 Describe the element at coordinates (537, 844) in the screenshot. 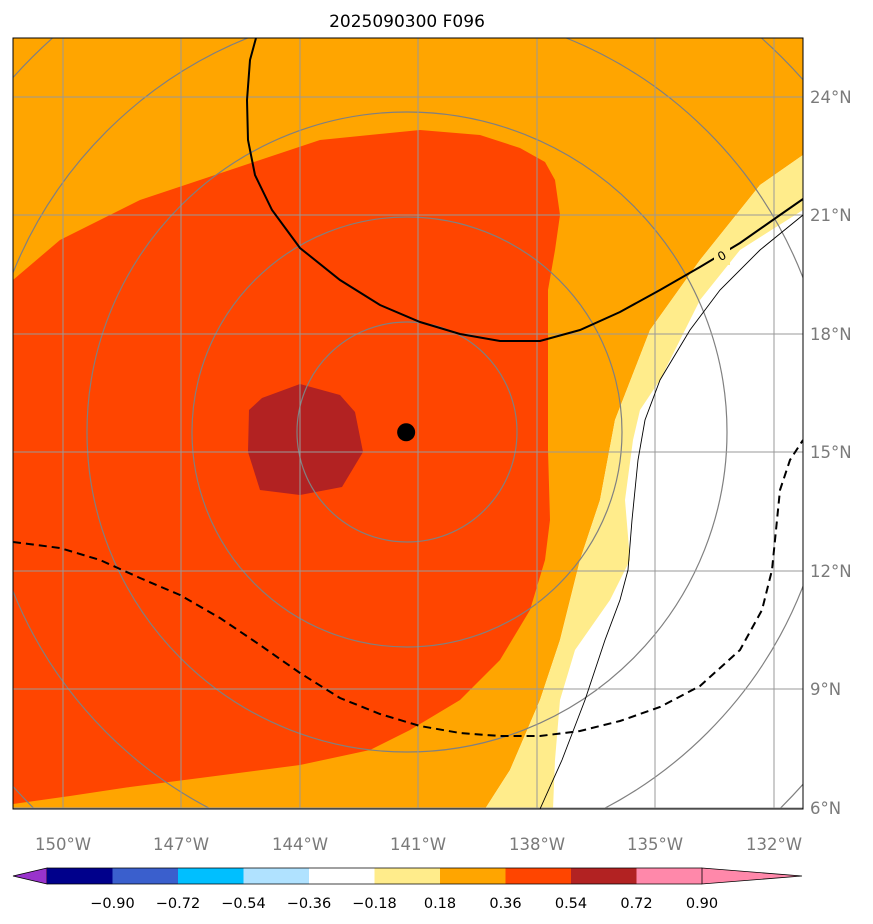

I see `longitude-label: 138°W` at that location.